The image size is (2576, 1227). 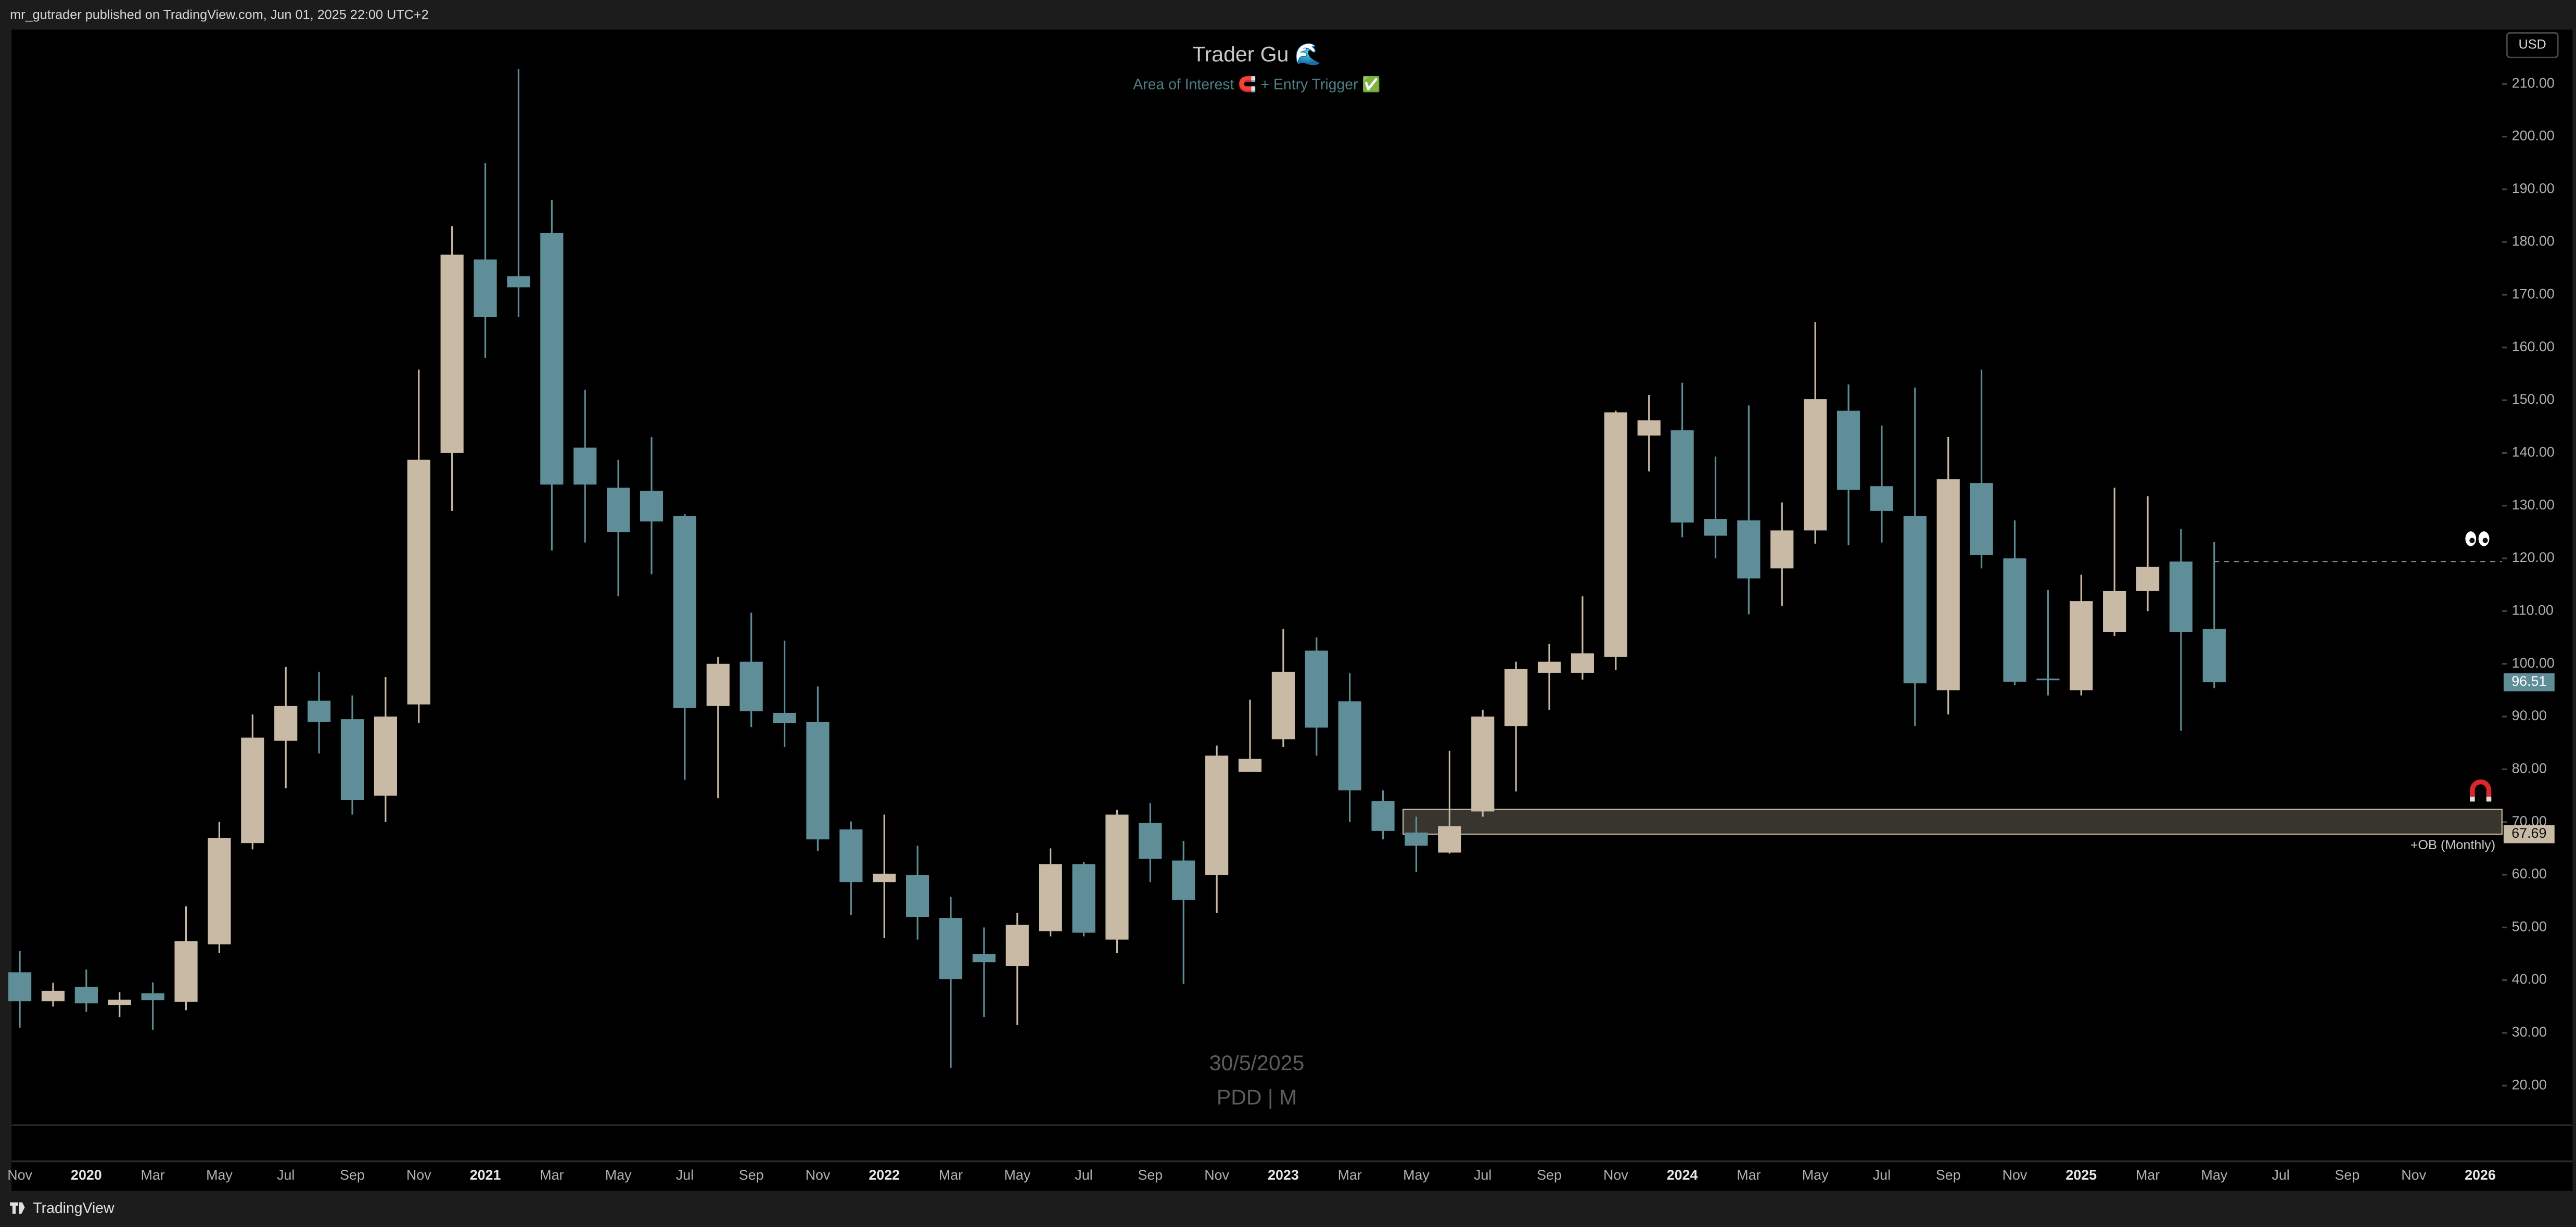 What do you see at coordinates (2529, 873) in the screenshot?
I see `y-tick-label: 60.00` at bounding box center [2529, 873].